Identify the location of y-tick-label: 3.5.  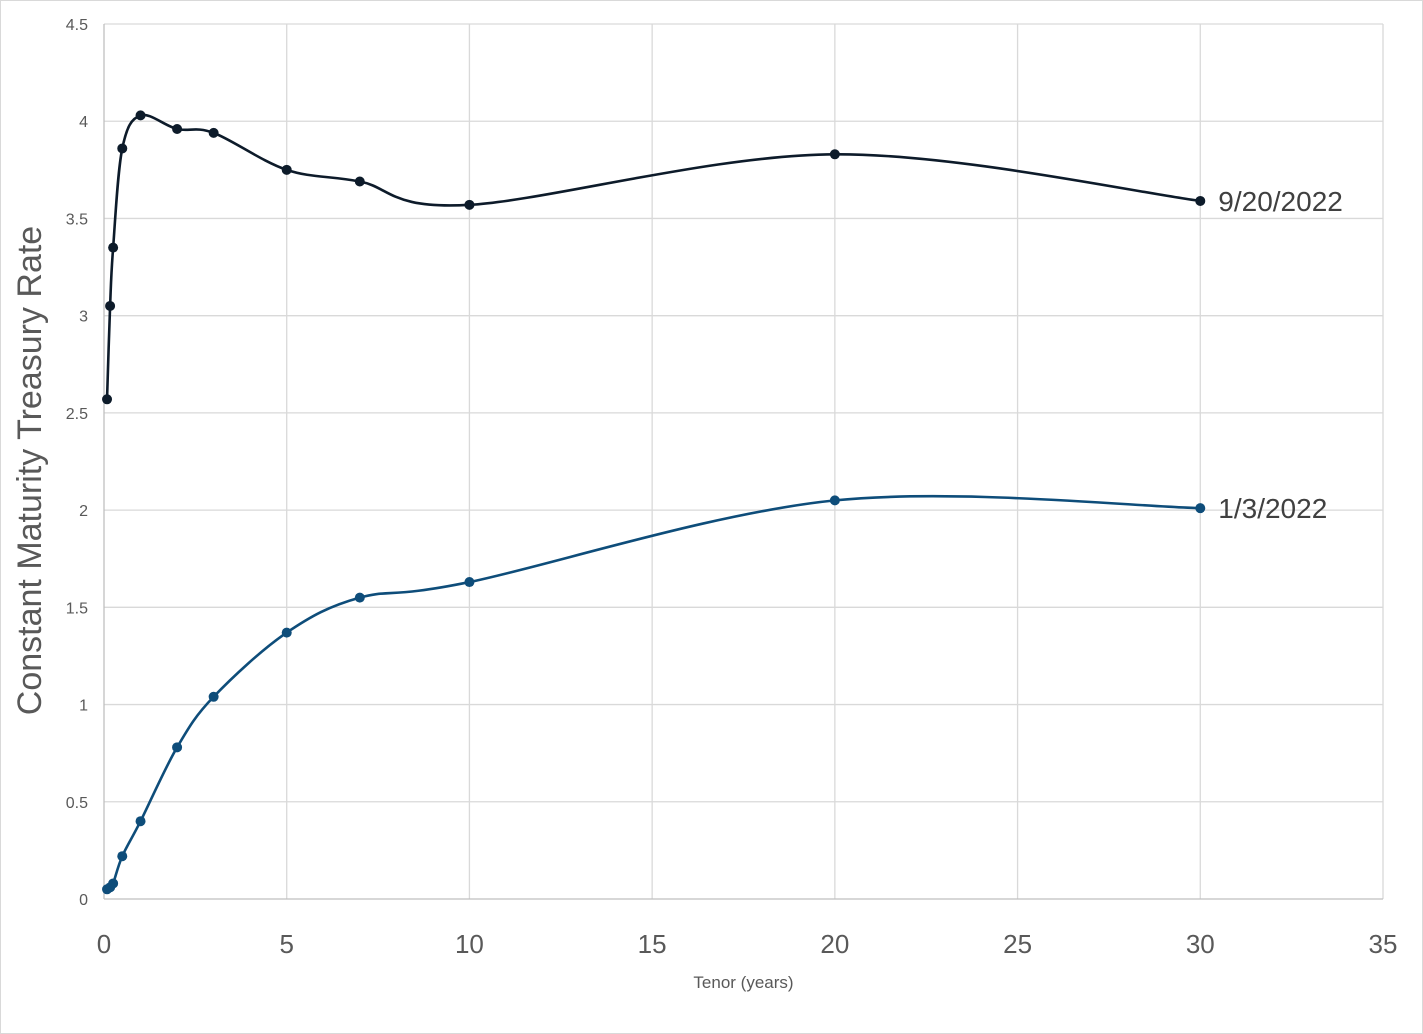
(77, 219).